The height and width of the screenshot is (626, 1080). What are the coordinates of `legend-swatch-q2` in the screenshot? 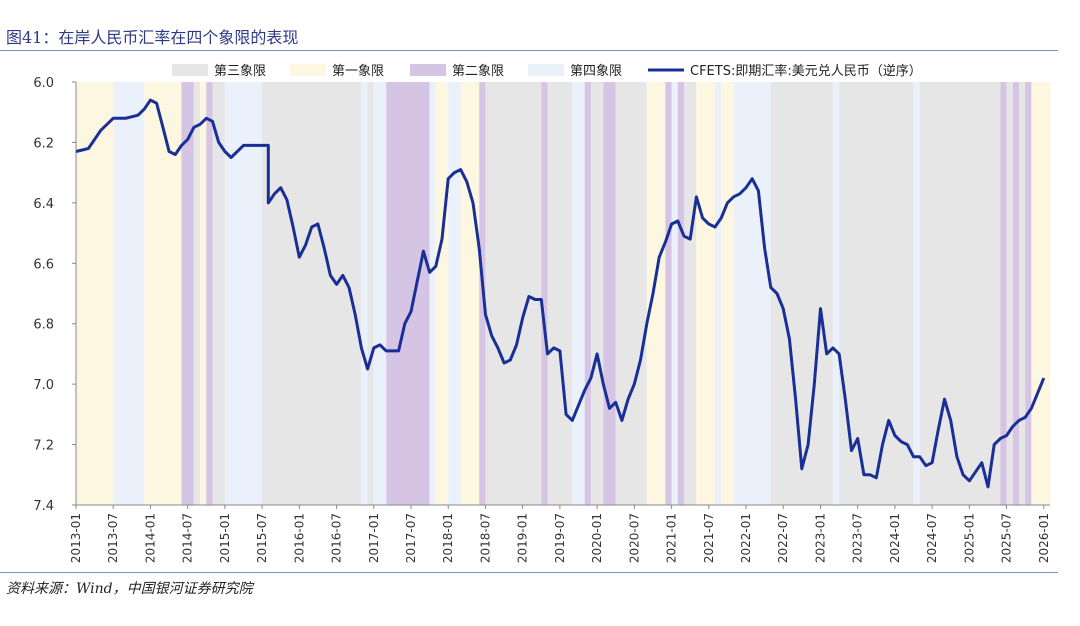 It's located at (428, 70).